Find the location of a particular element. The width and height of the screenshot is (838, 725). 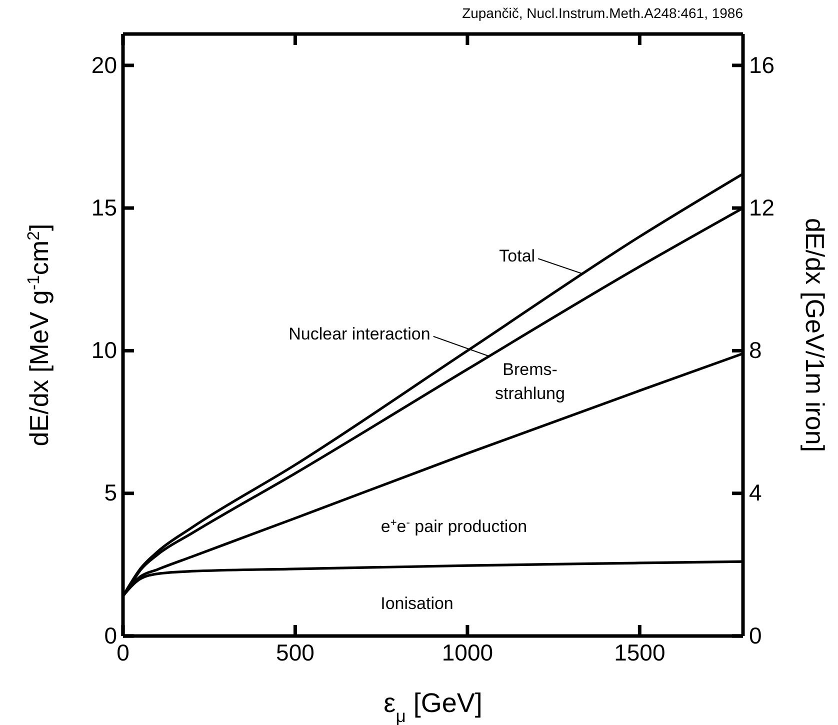

x-tick-label: 500 is located at coordinates (295, 652).